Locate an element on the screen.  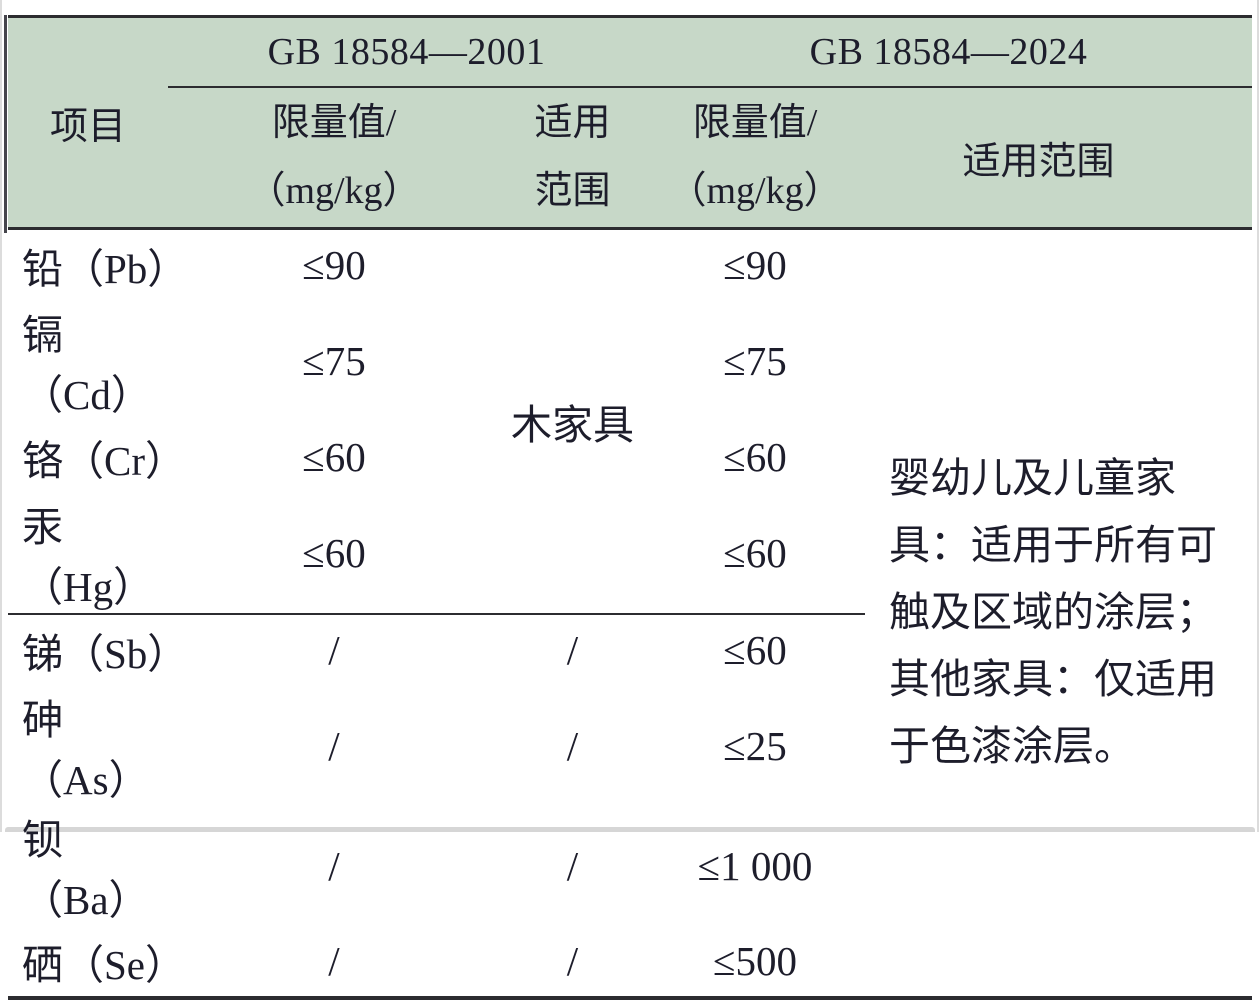
frame-edge-left is located at coordinates (1, 416).